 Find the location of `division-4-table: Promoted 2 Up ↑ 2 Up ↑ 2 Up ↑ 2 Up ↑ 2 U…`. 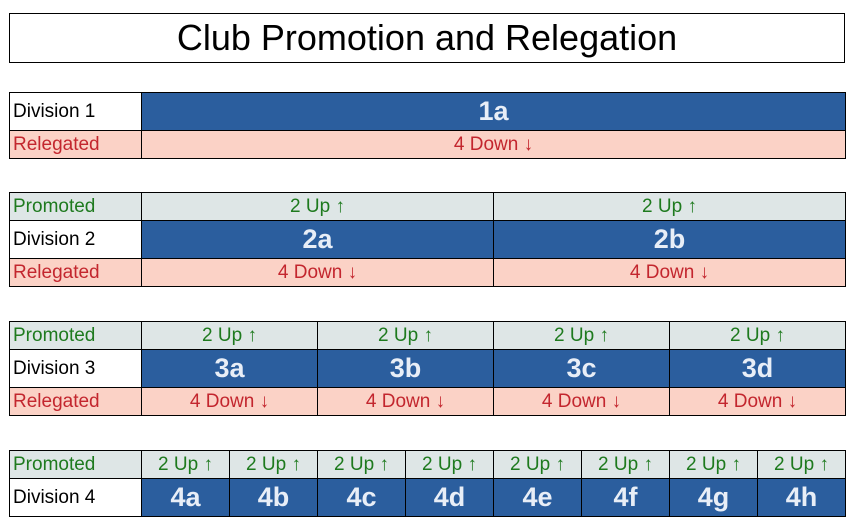

division-4-table: Promoted 2 Up ↑ 2 Up ↑ 2 Up ↑ 2 Up ↑ 2 U… is located at coordinates (427, 483).